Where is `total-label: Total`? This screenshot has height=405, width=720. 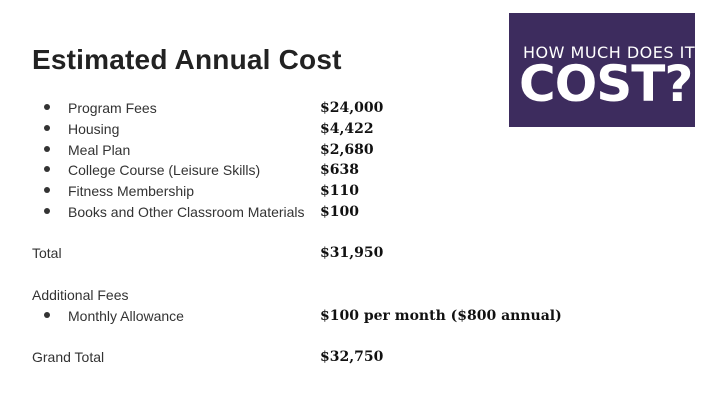
total-label: Total is located at coordinates (47, 253).